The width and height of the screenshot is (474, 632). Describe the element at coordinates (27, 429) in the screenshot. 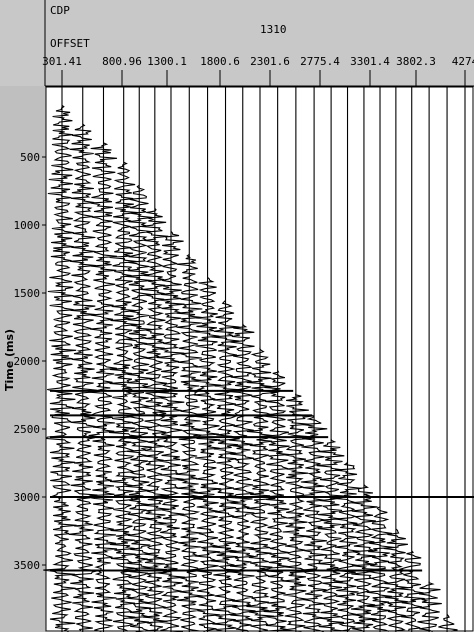

I see `y-tick-label: 2500` at that location.